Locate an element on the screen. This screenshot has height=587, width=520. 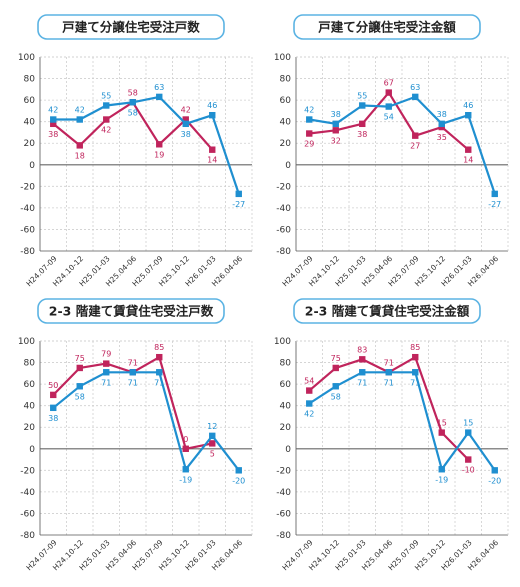
data-label: 58 is located at coordinates (133, 112).